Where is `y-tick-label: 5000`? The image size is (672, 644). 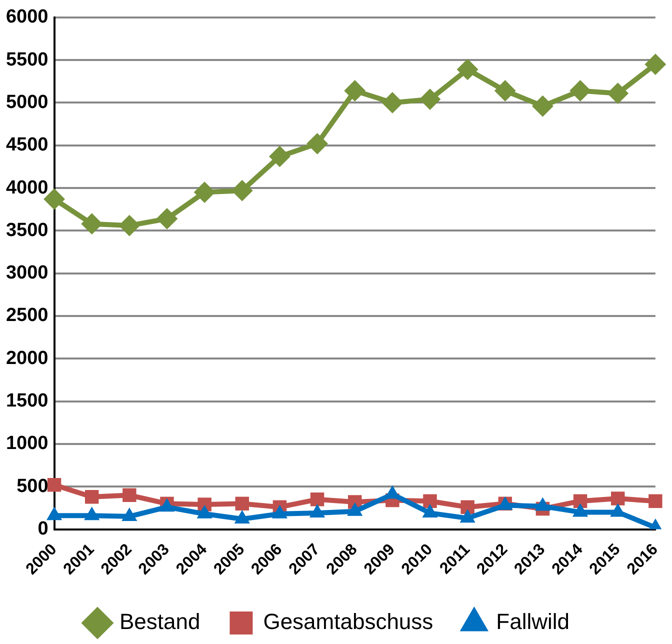 y-tick-label: 5000 is located at coordinates (27, 102).